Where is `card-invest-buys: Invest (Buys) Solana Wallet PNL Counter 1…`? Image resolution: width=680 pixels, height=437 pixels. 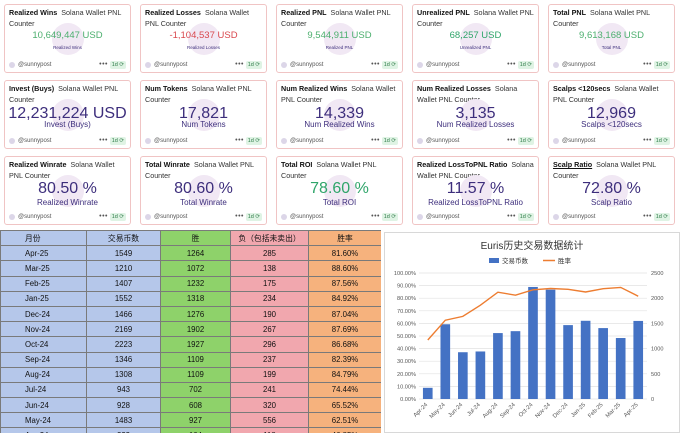 card-invest-buys: Invest (Buys) Solana Wallet PNL Counter 1… is located at coordinates (67, 114).